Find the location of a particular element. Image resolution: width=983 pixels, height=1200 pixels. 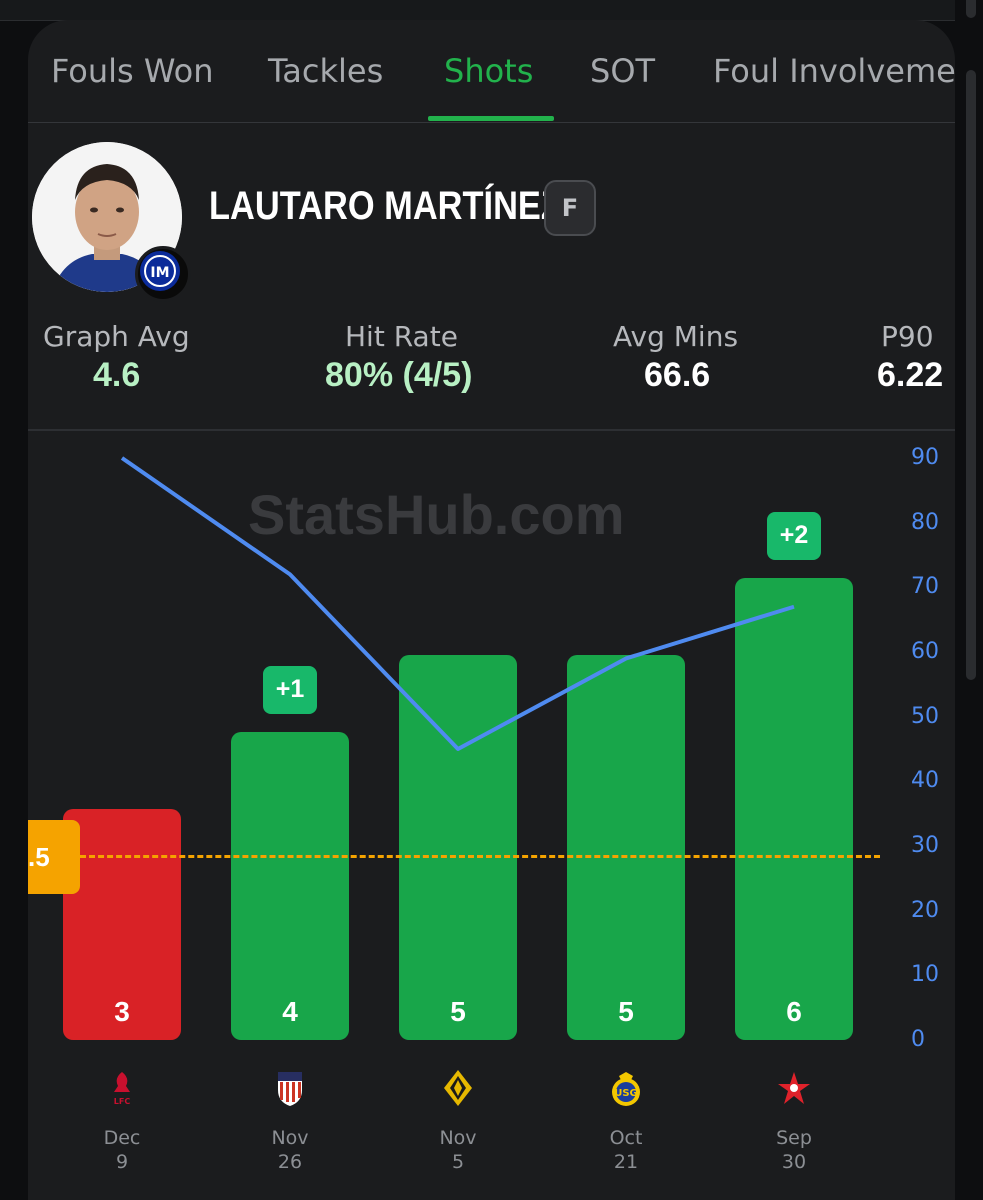

scrollbar-top is located at coordinates (971, 9).